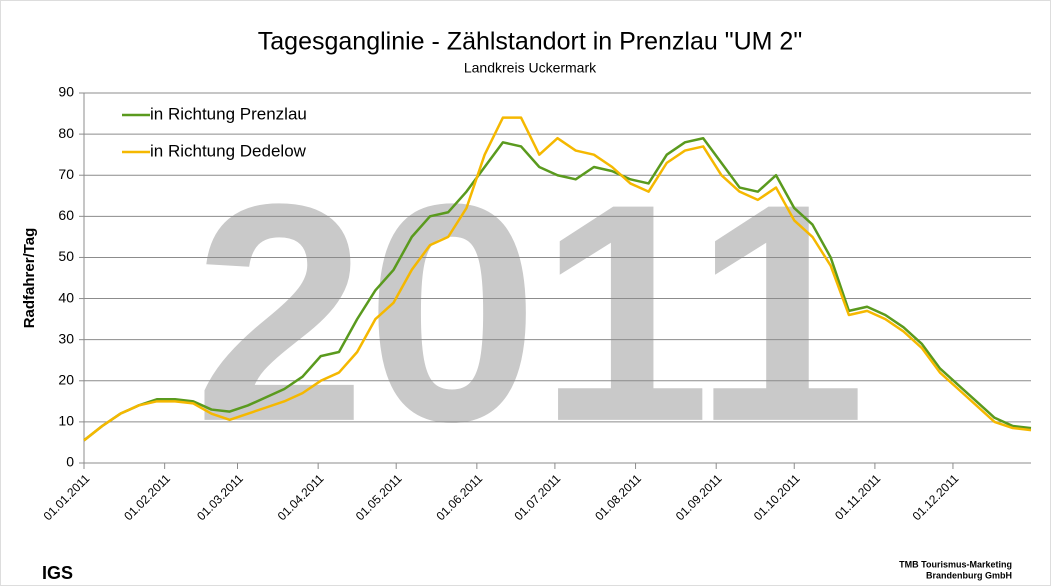 Image resolution: width=1051 pixels, height=586 pixels. Describe the element at coordinates (66, 338) in the screenshot. I see `y-tick-label: 30` at that location.